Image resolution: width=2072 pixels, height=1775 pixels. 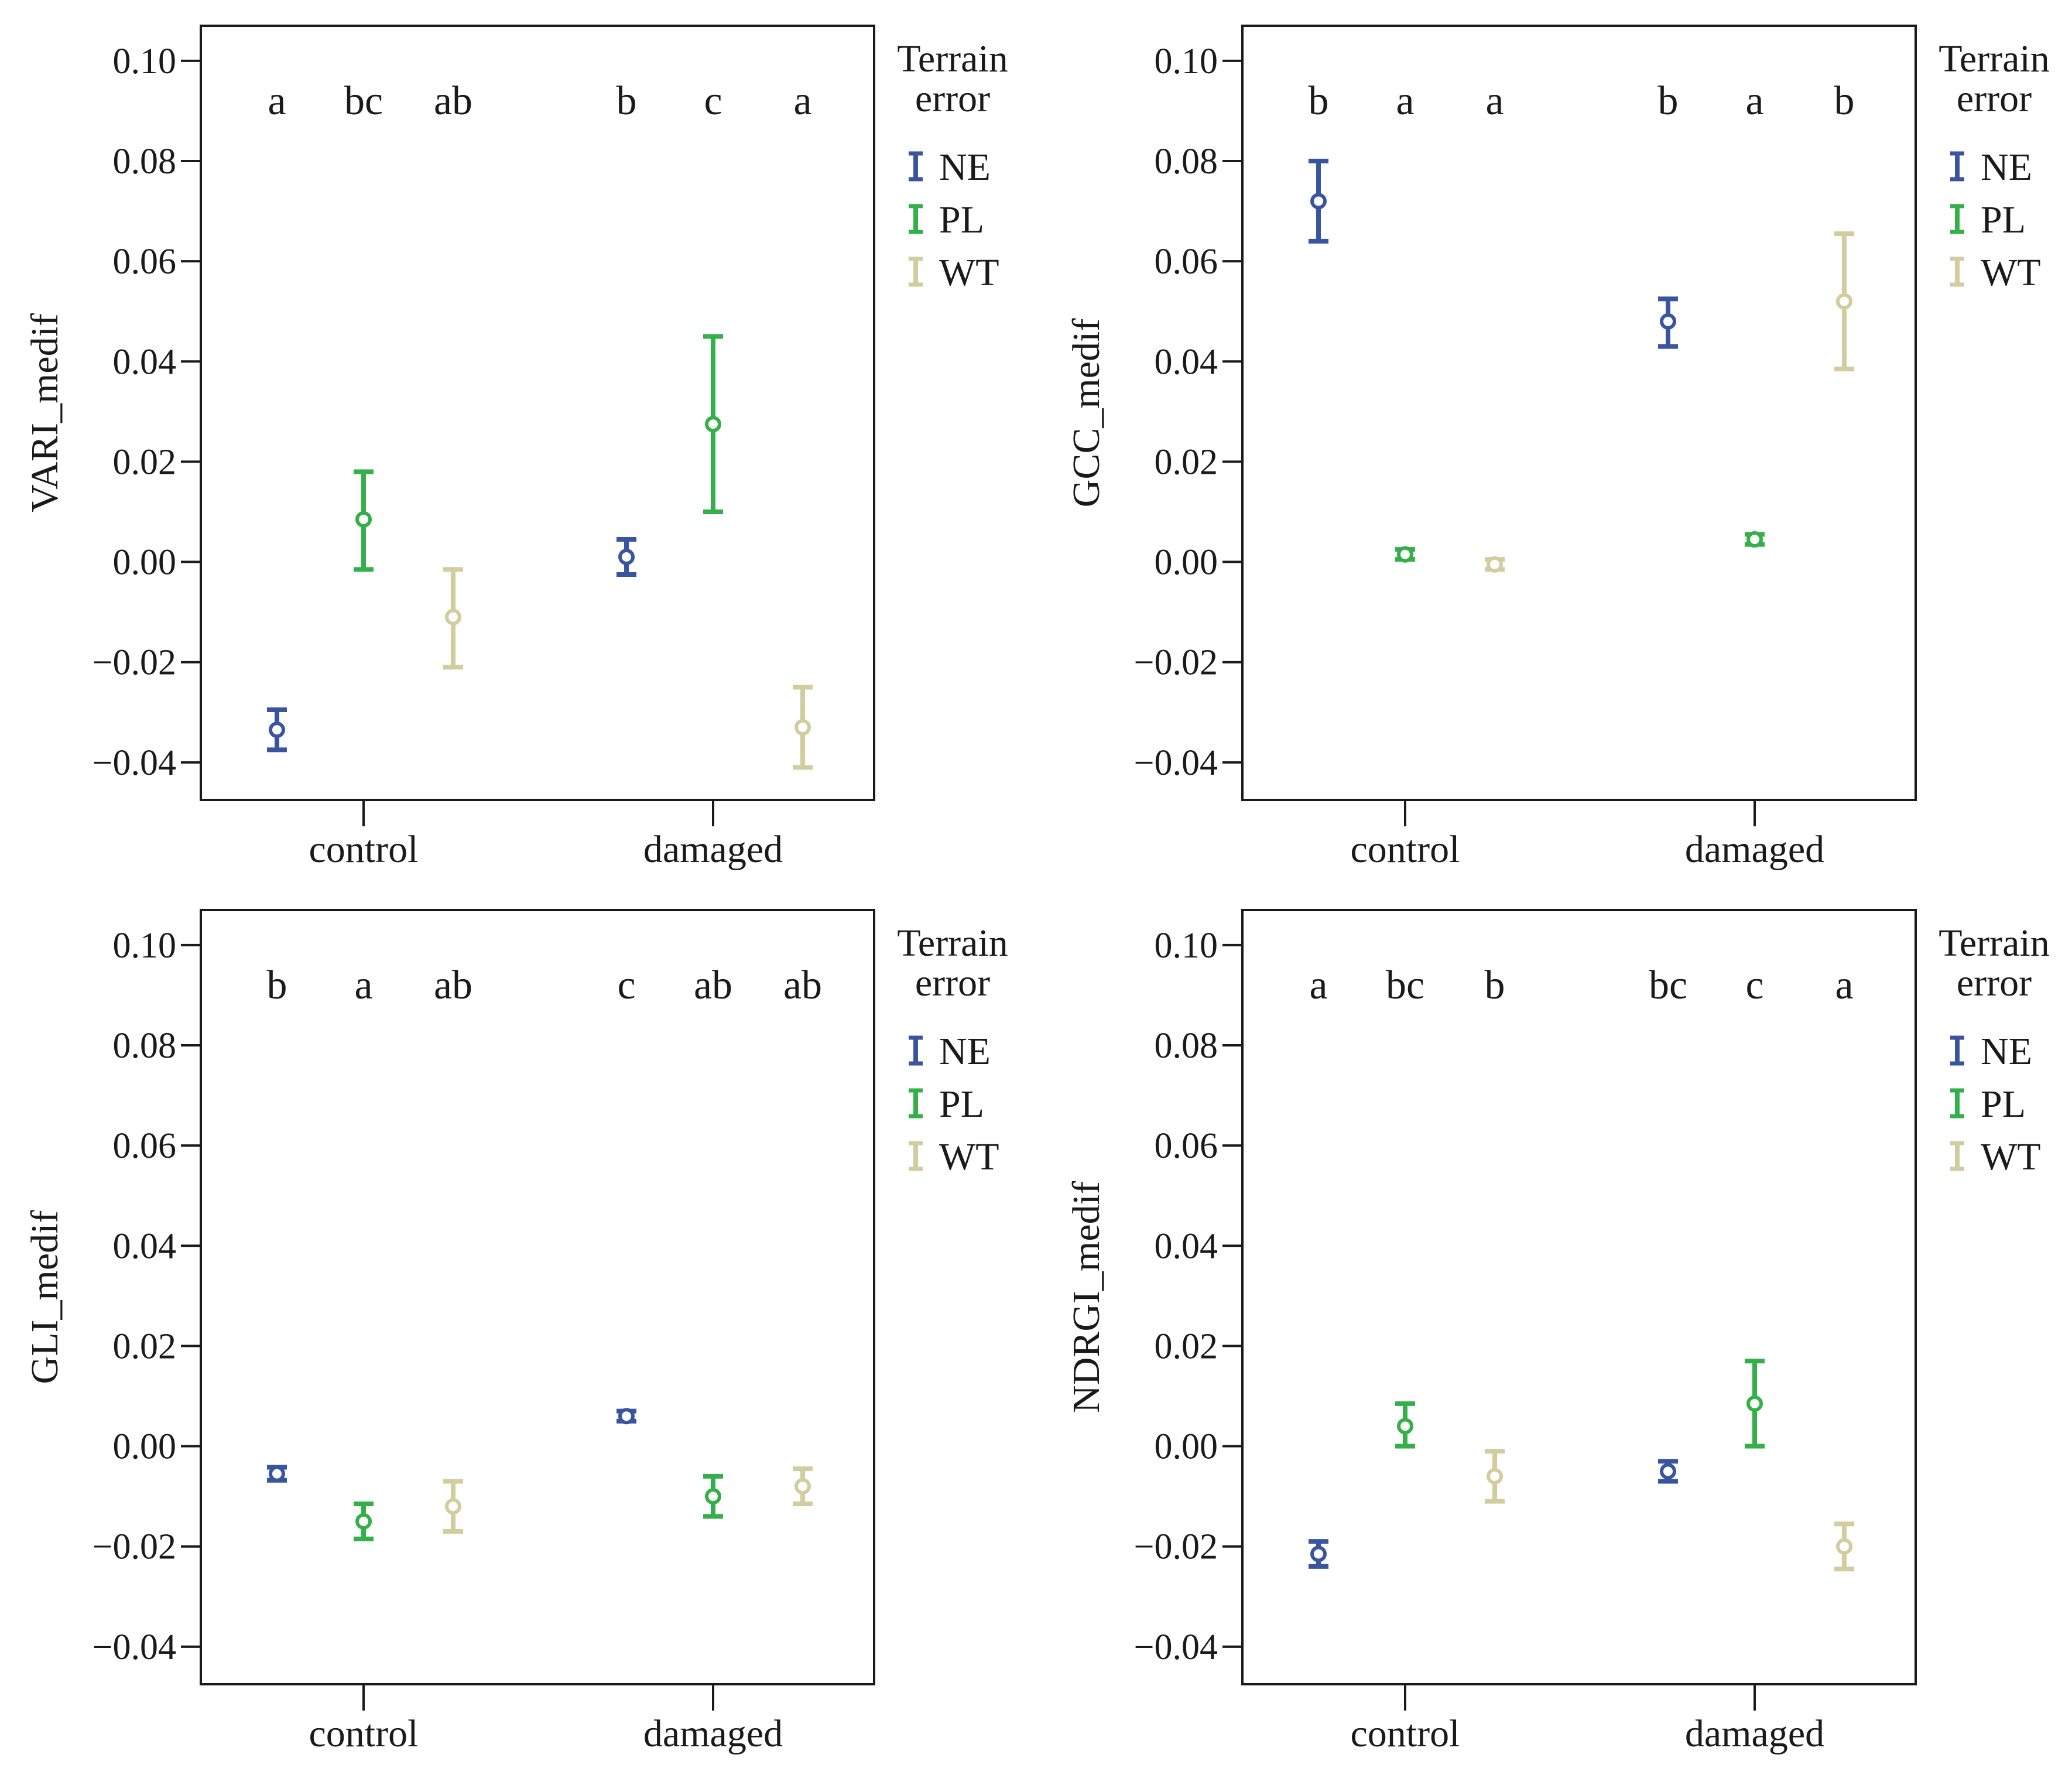 I want to click on y-axis-label: VARI_medif, so click(x=44, y=412).